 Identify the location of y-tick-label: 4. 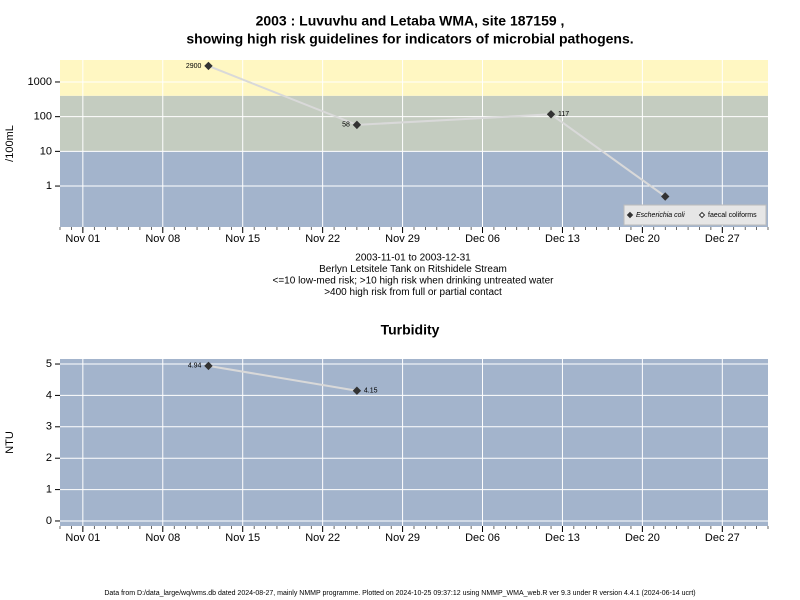
(49, 395).